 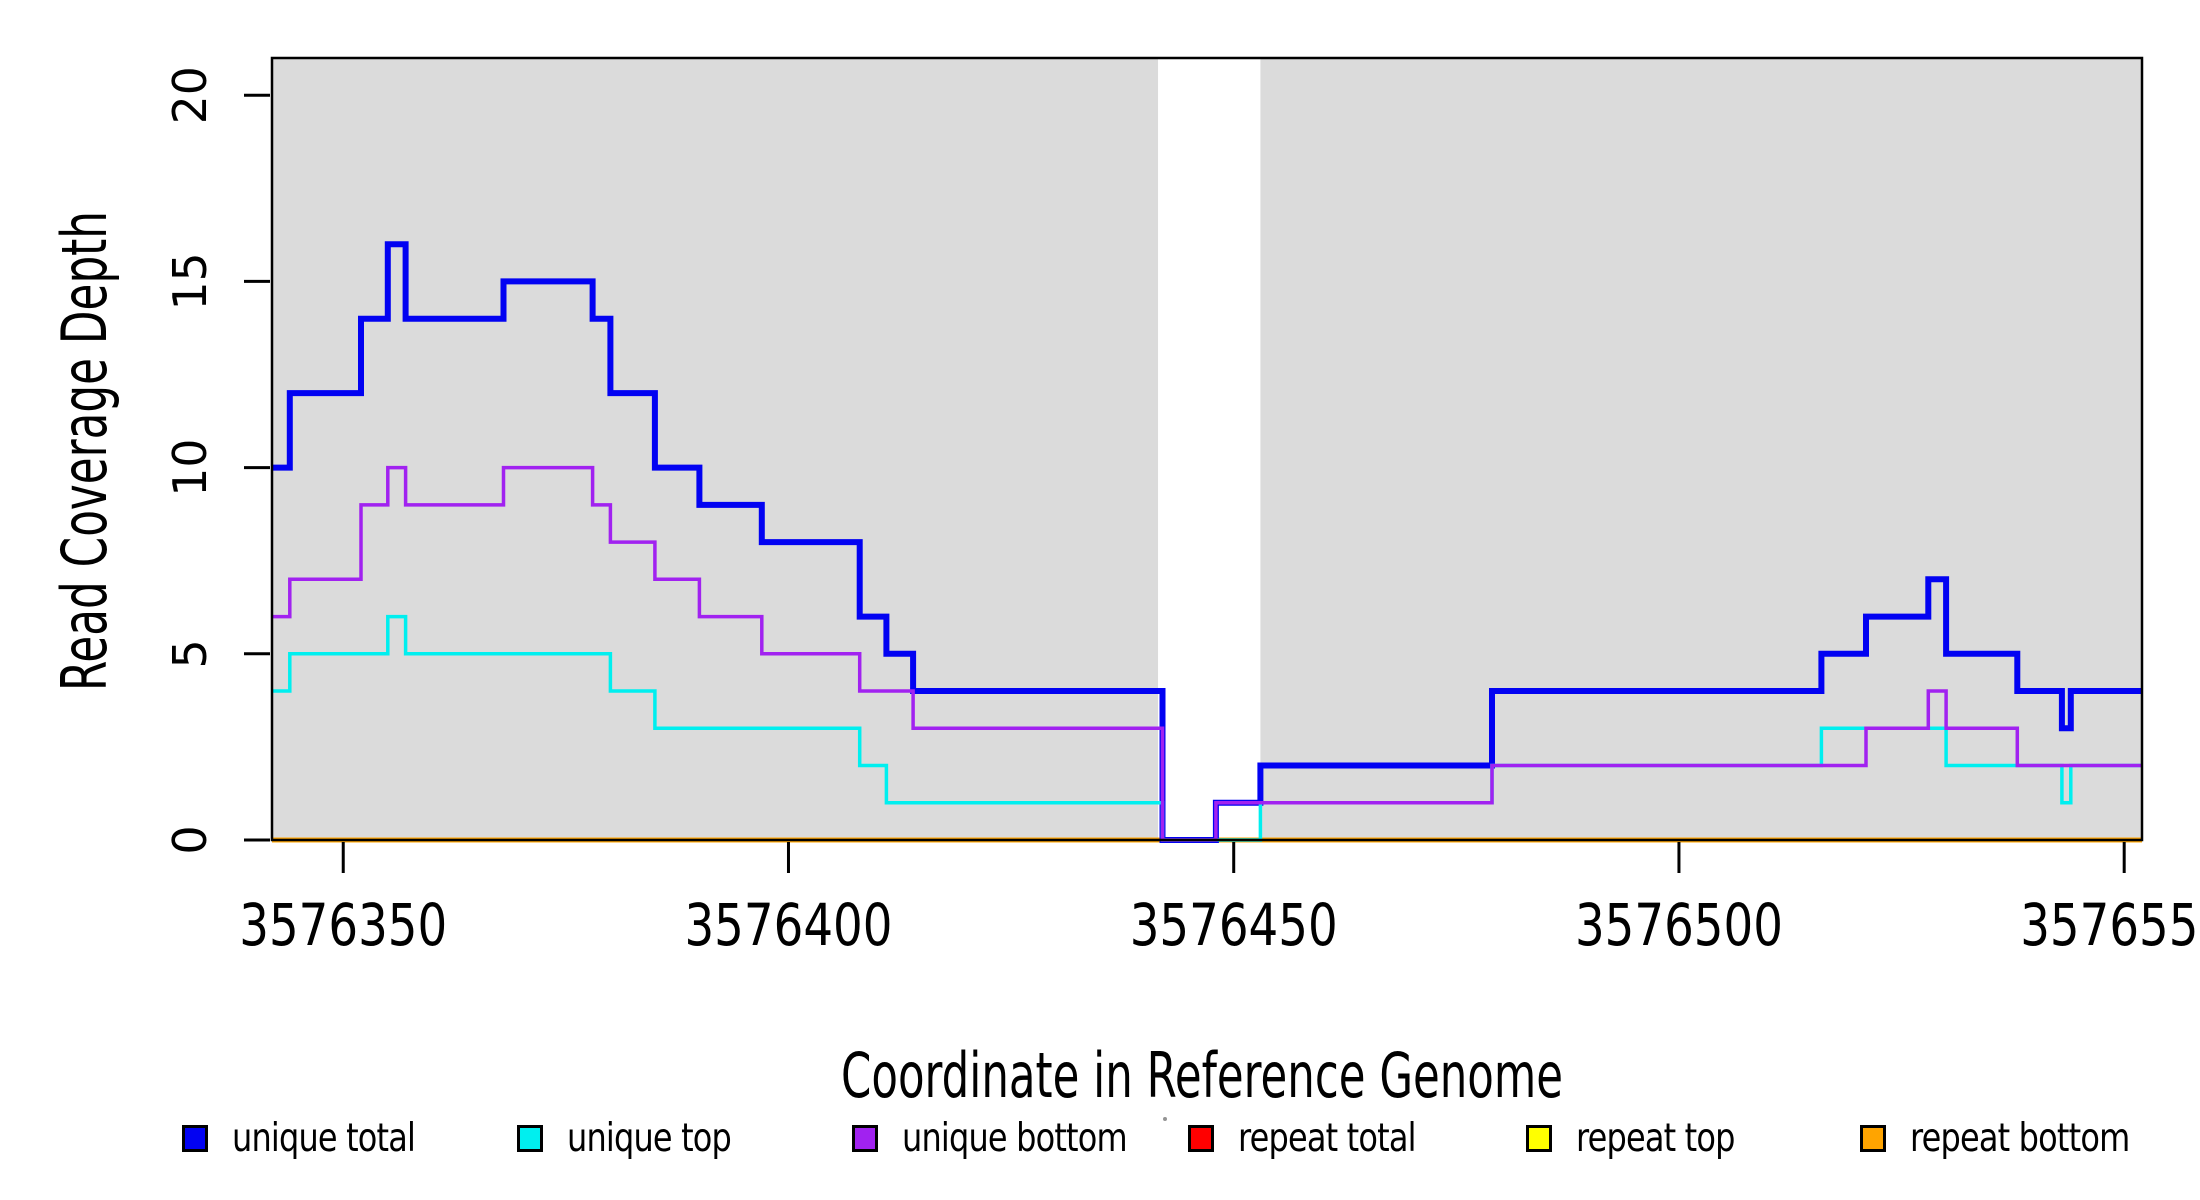 I want to click on y-tick-label: 10, so click(x=190, y=468).